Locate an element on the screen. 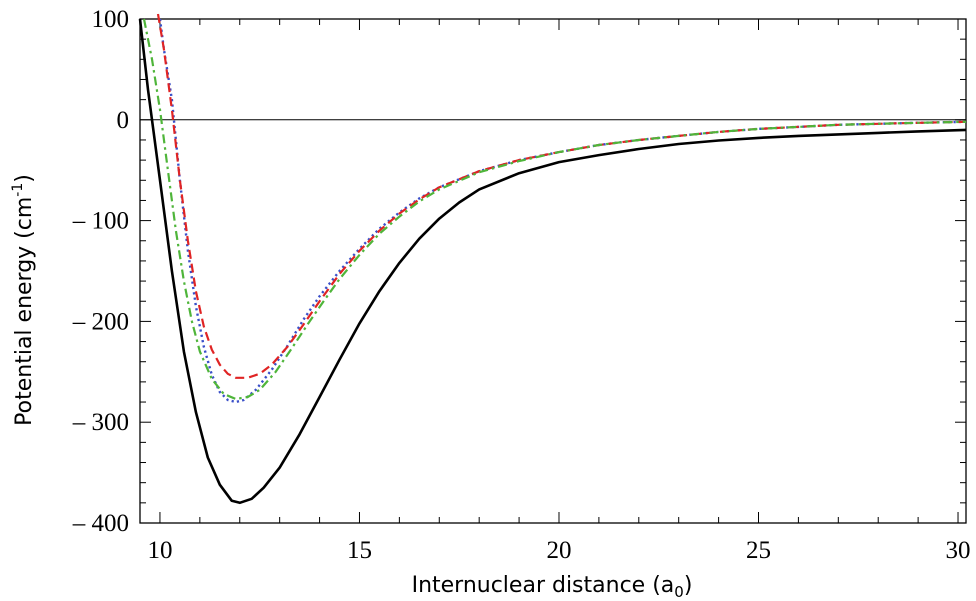 Image resolution: width=976 pixels, height=601 pixels. y-axis-label: Potential energy (cm-1) is located at coordinates (23, 300).